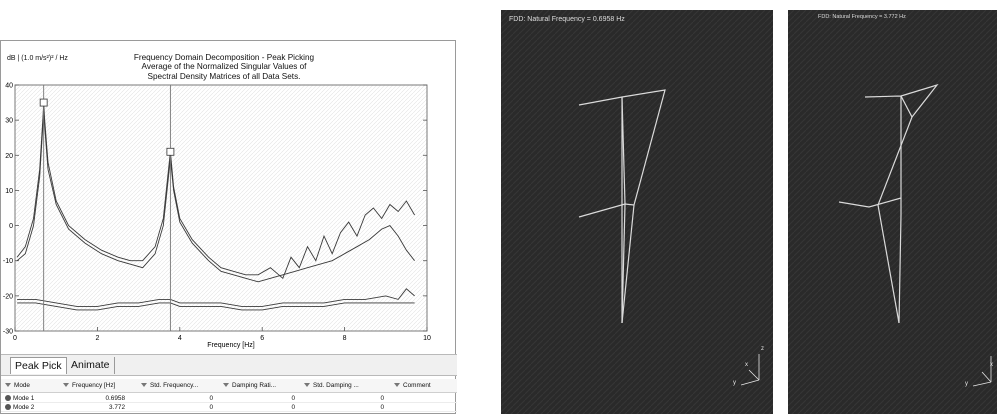 This screenshot has width=997, height=414. Describe the element at coordinates (229, 407) in the screenshot. I see `table-row: Mode 2 3.772 0 0 0` at that location.